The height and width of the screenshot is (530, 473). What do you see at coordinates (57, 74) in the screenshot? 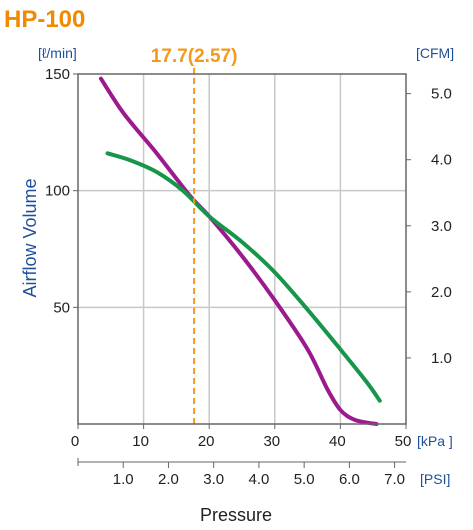
I see `y-tick-label: 150` at bounding box center [57, 74].